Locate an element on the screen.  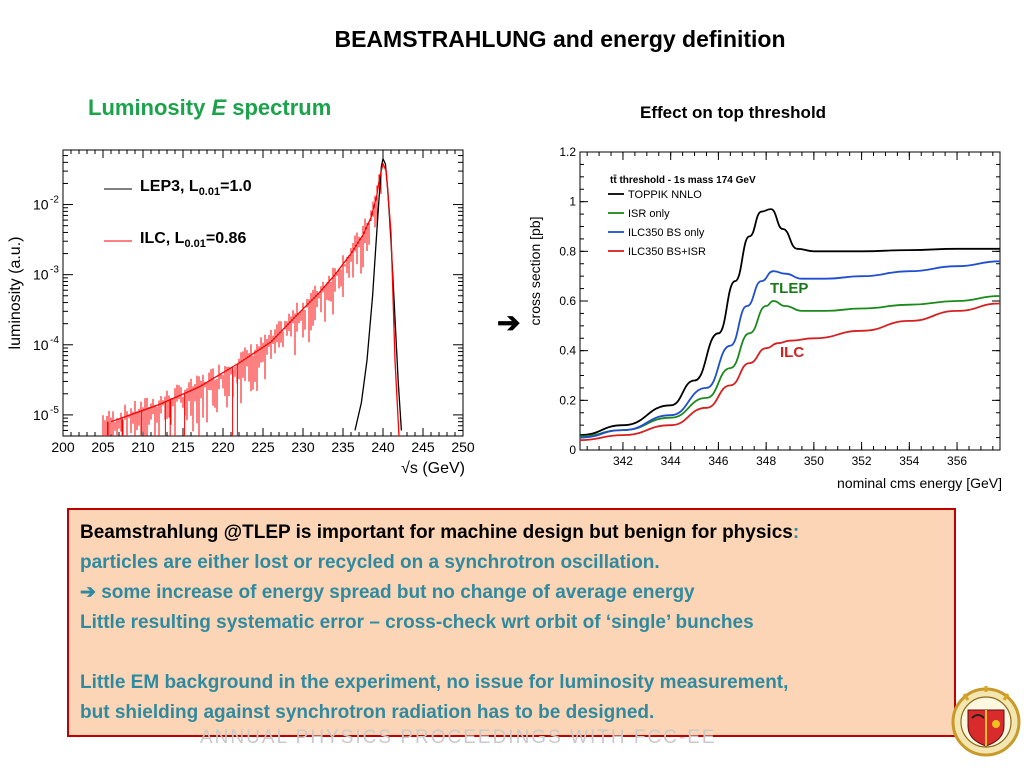
legend-entry: LEP3, L0.01=1.0 is located at coordinates (196, 188).